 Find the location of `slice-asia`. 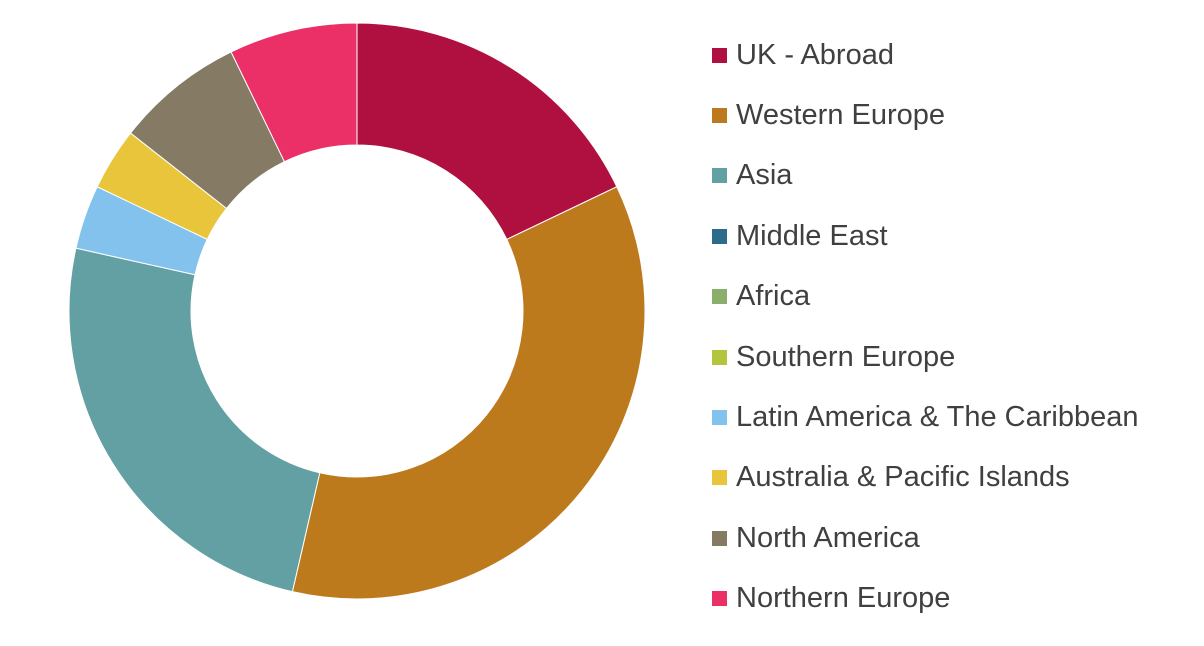

slice-asia is located at coordinates (194, 420).